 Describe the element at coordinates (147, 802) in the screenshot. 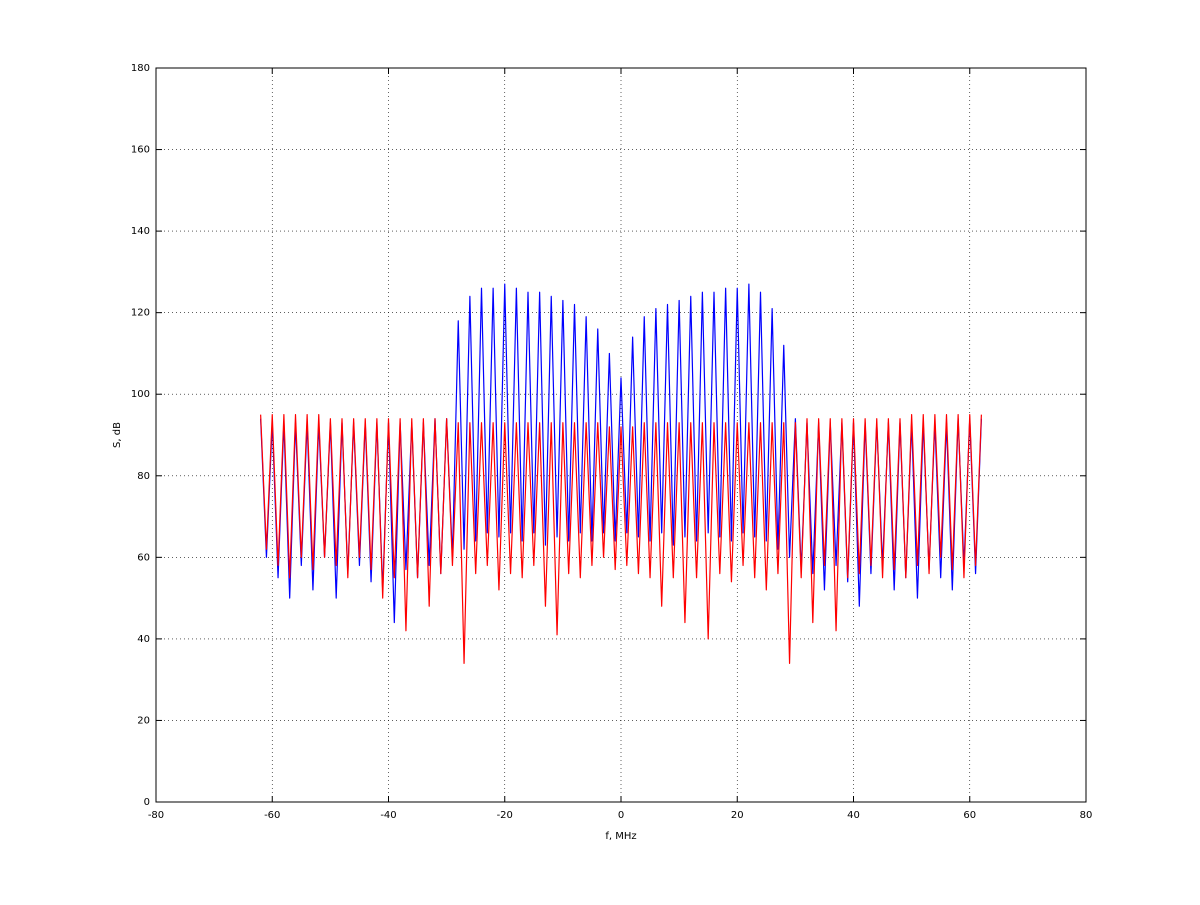

I see `y-tick-label: 0` at that location.